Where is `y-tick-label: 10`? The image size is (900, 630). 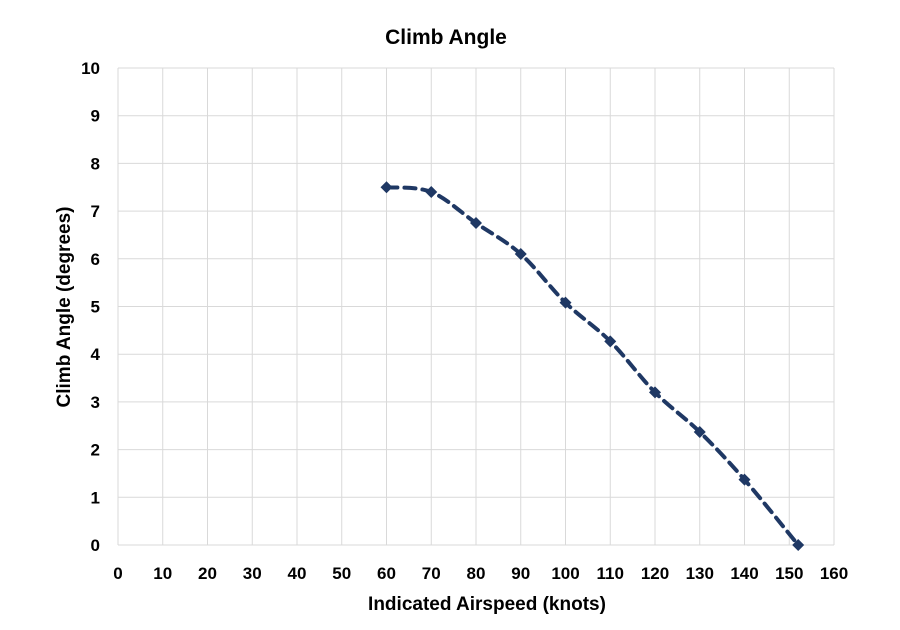 y-tick-label: 10 is located at coordinates (90, 68).